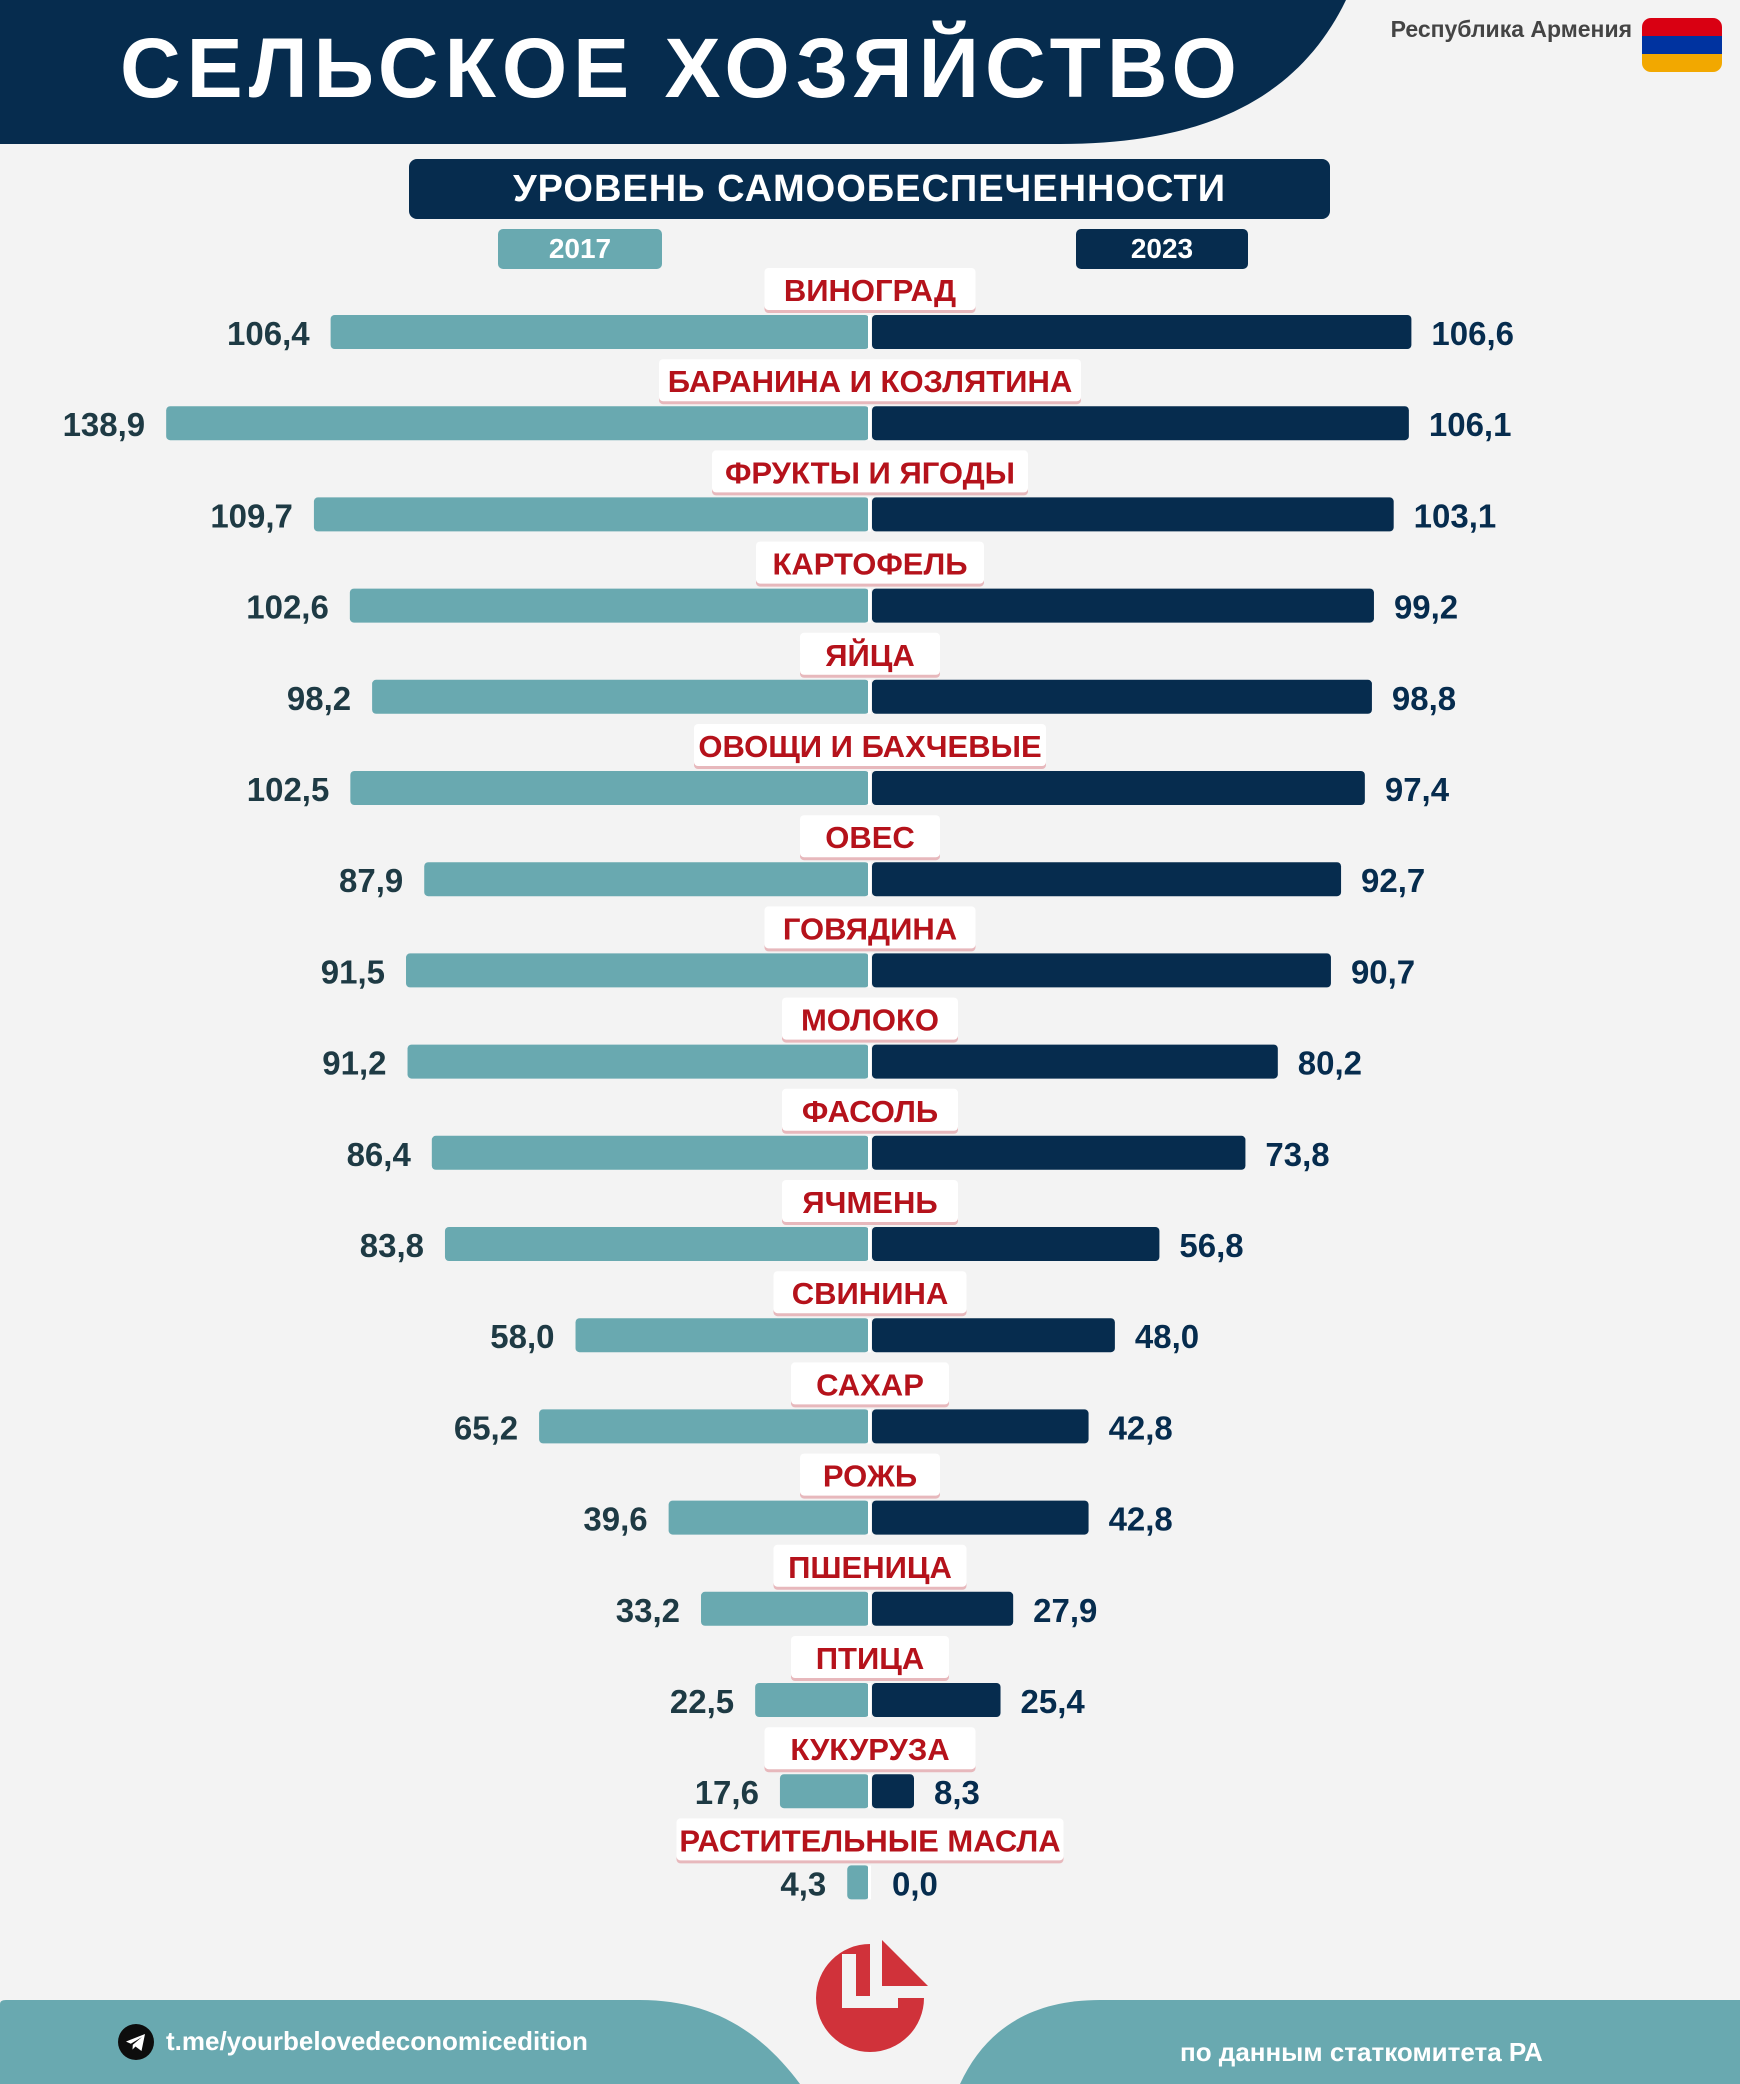 The height and width of the screenshot is (2084, 1740). I want to click on value-label-2023: 106,6, so click(1472, 333).